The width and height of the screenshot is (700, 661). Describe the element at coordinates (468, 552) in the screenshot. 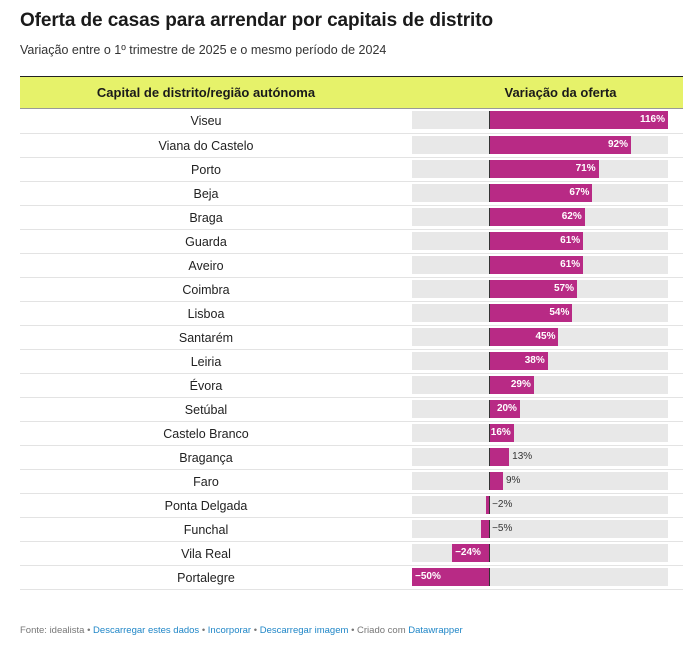

I see `value-label: −24%` at that location.